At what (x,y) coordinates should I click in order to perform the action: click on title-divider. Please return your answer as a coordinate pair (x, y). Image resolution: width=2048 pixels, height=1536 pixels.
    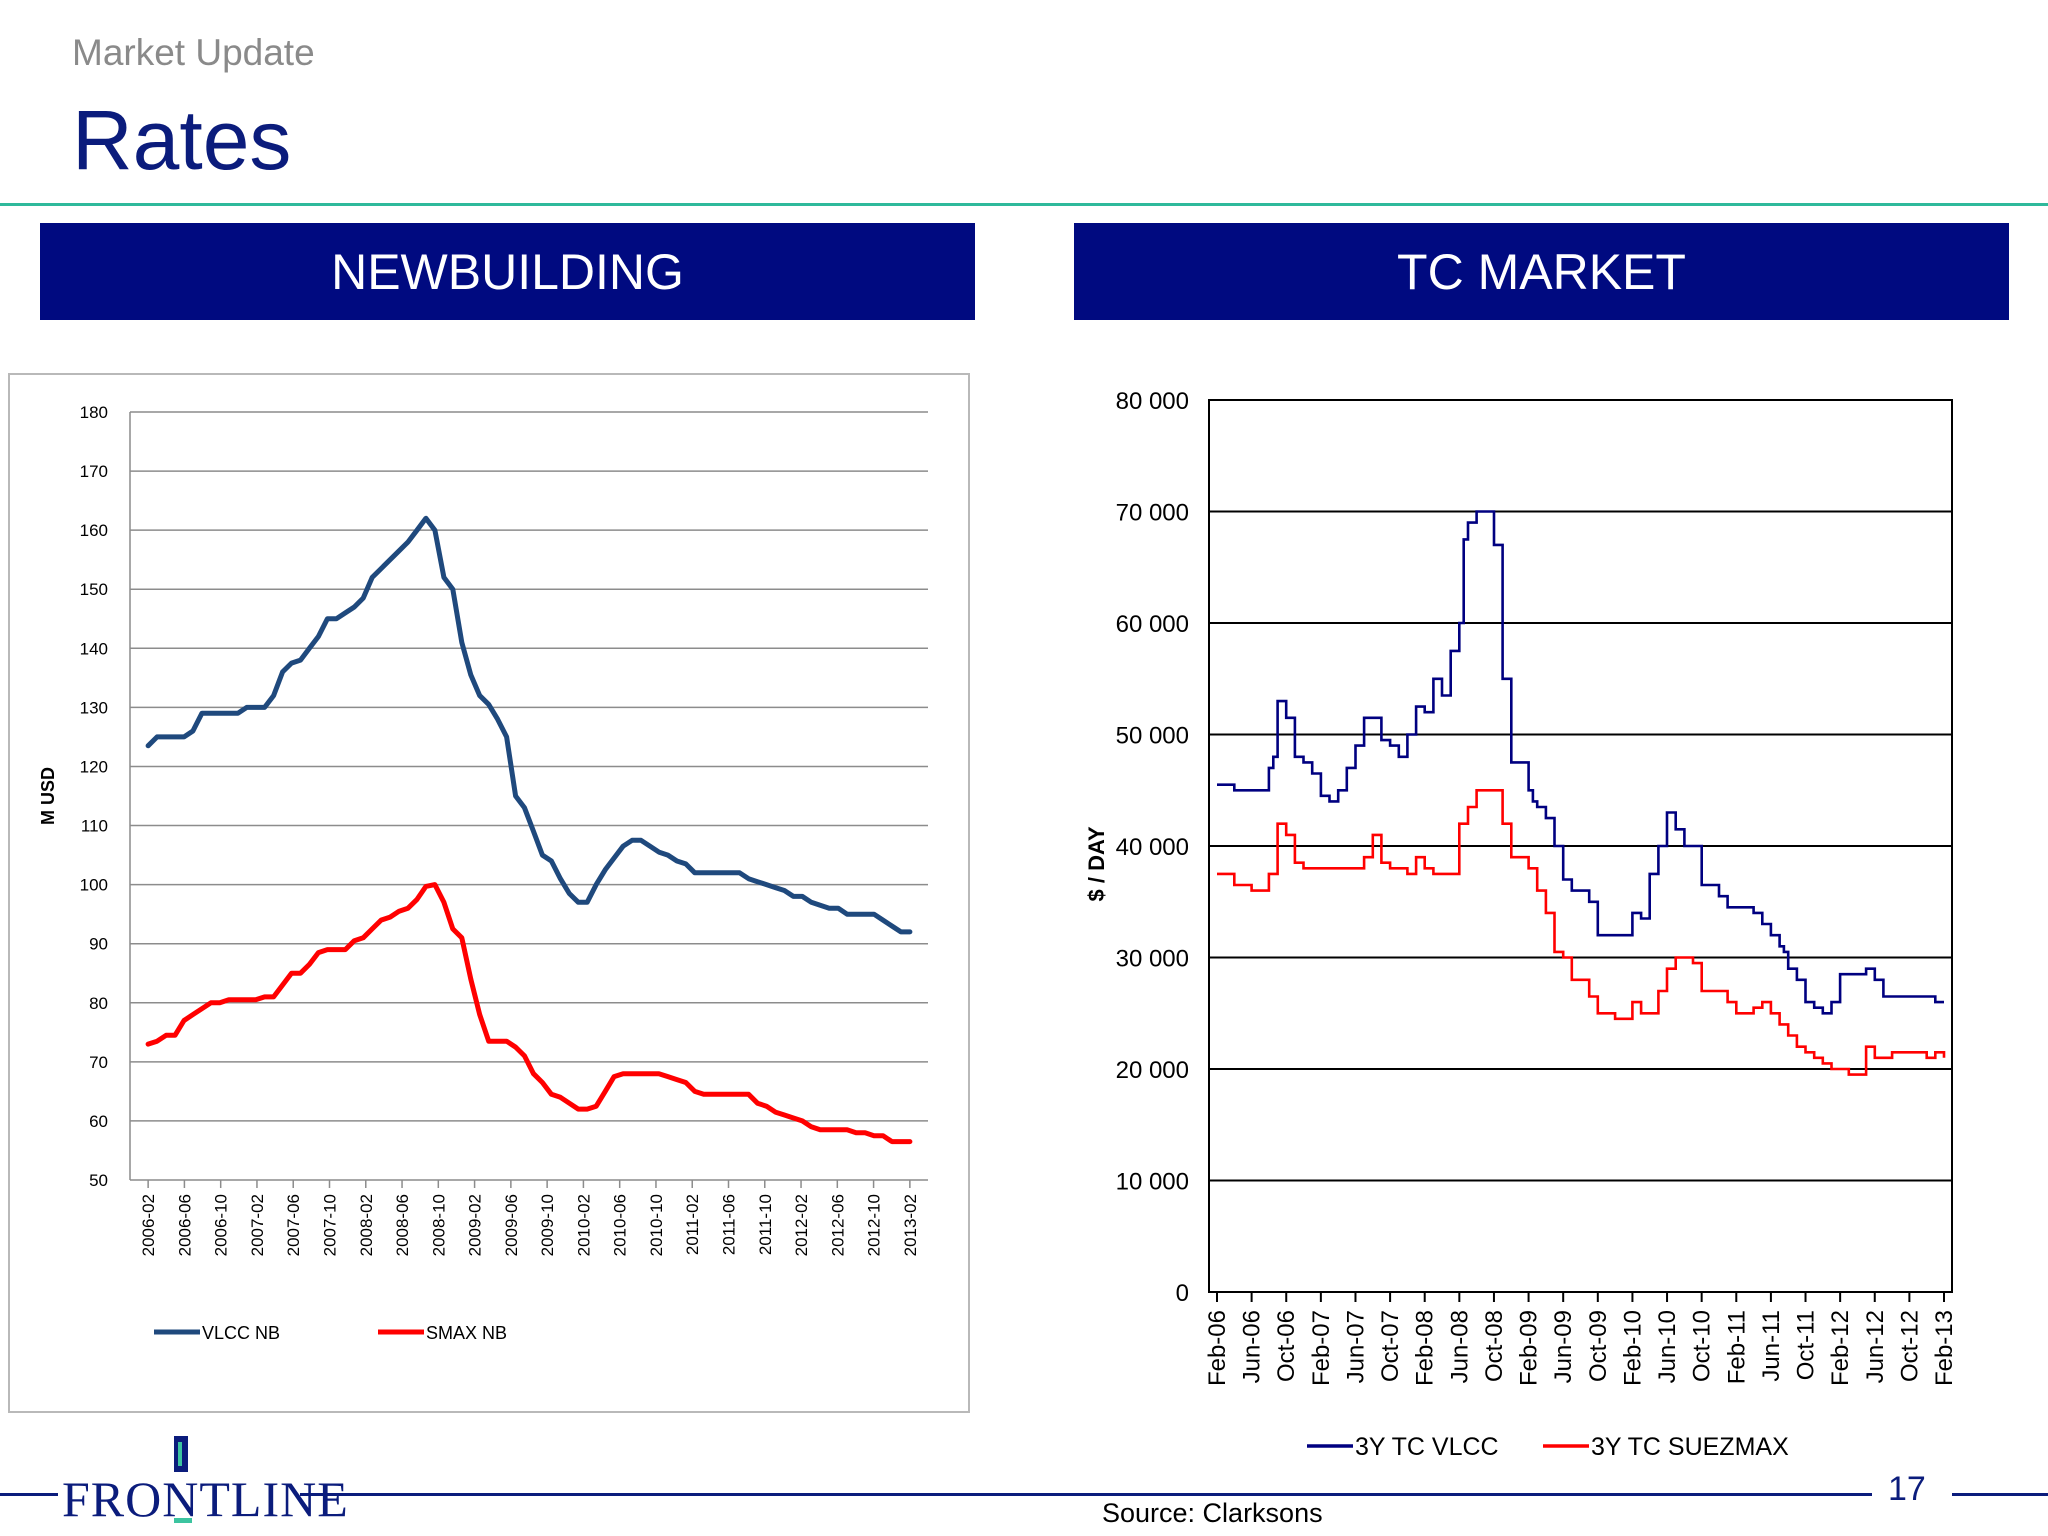
    Looking at the image, I should click on (1024, 204).